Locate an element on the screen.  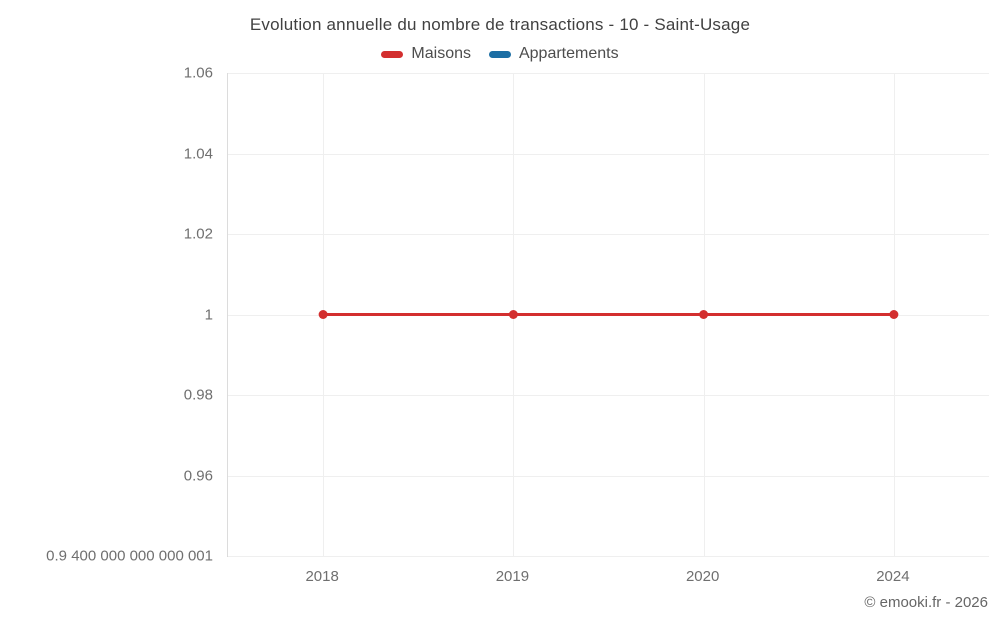
y-tick-label: 0.96 is located at coordinates (198, 475).